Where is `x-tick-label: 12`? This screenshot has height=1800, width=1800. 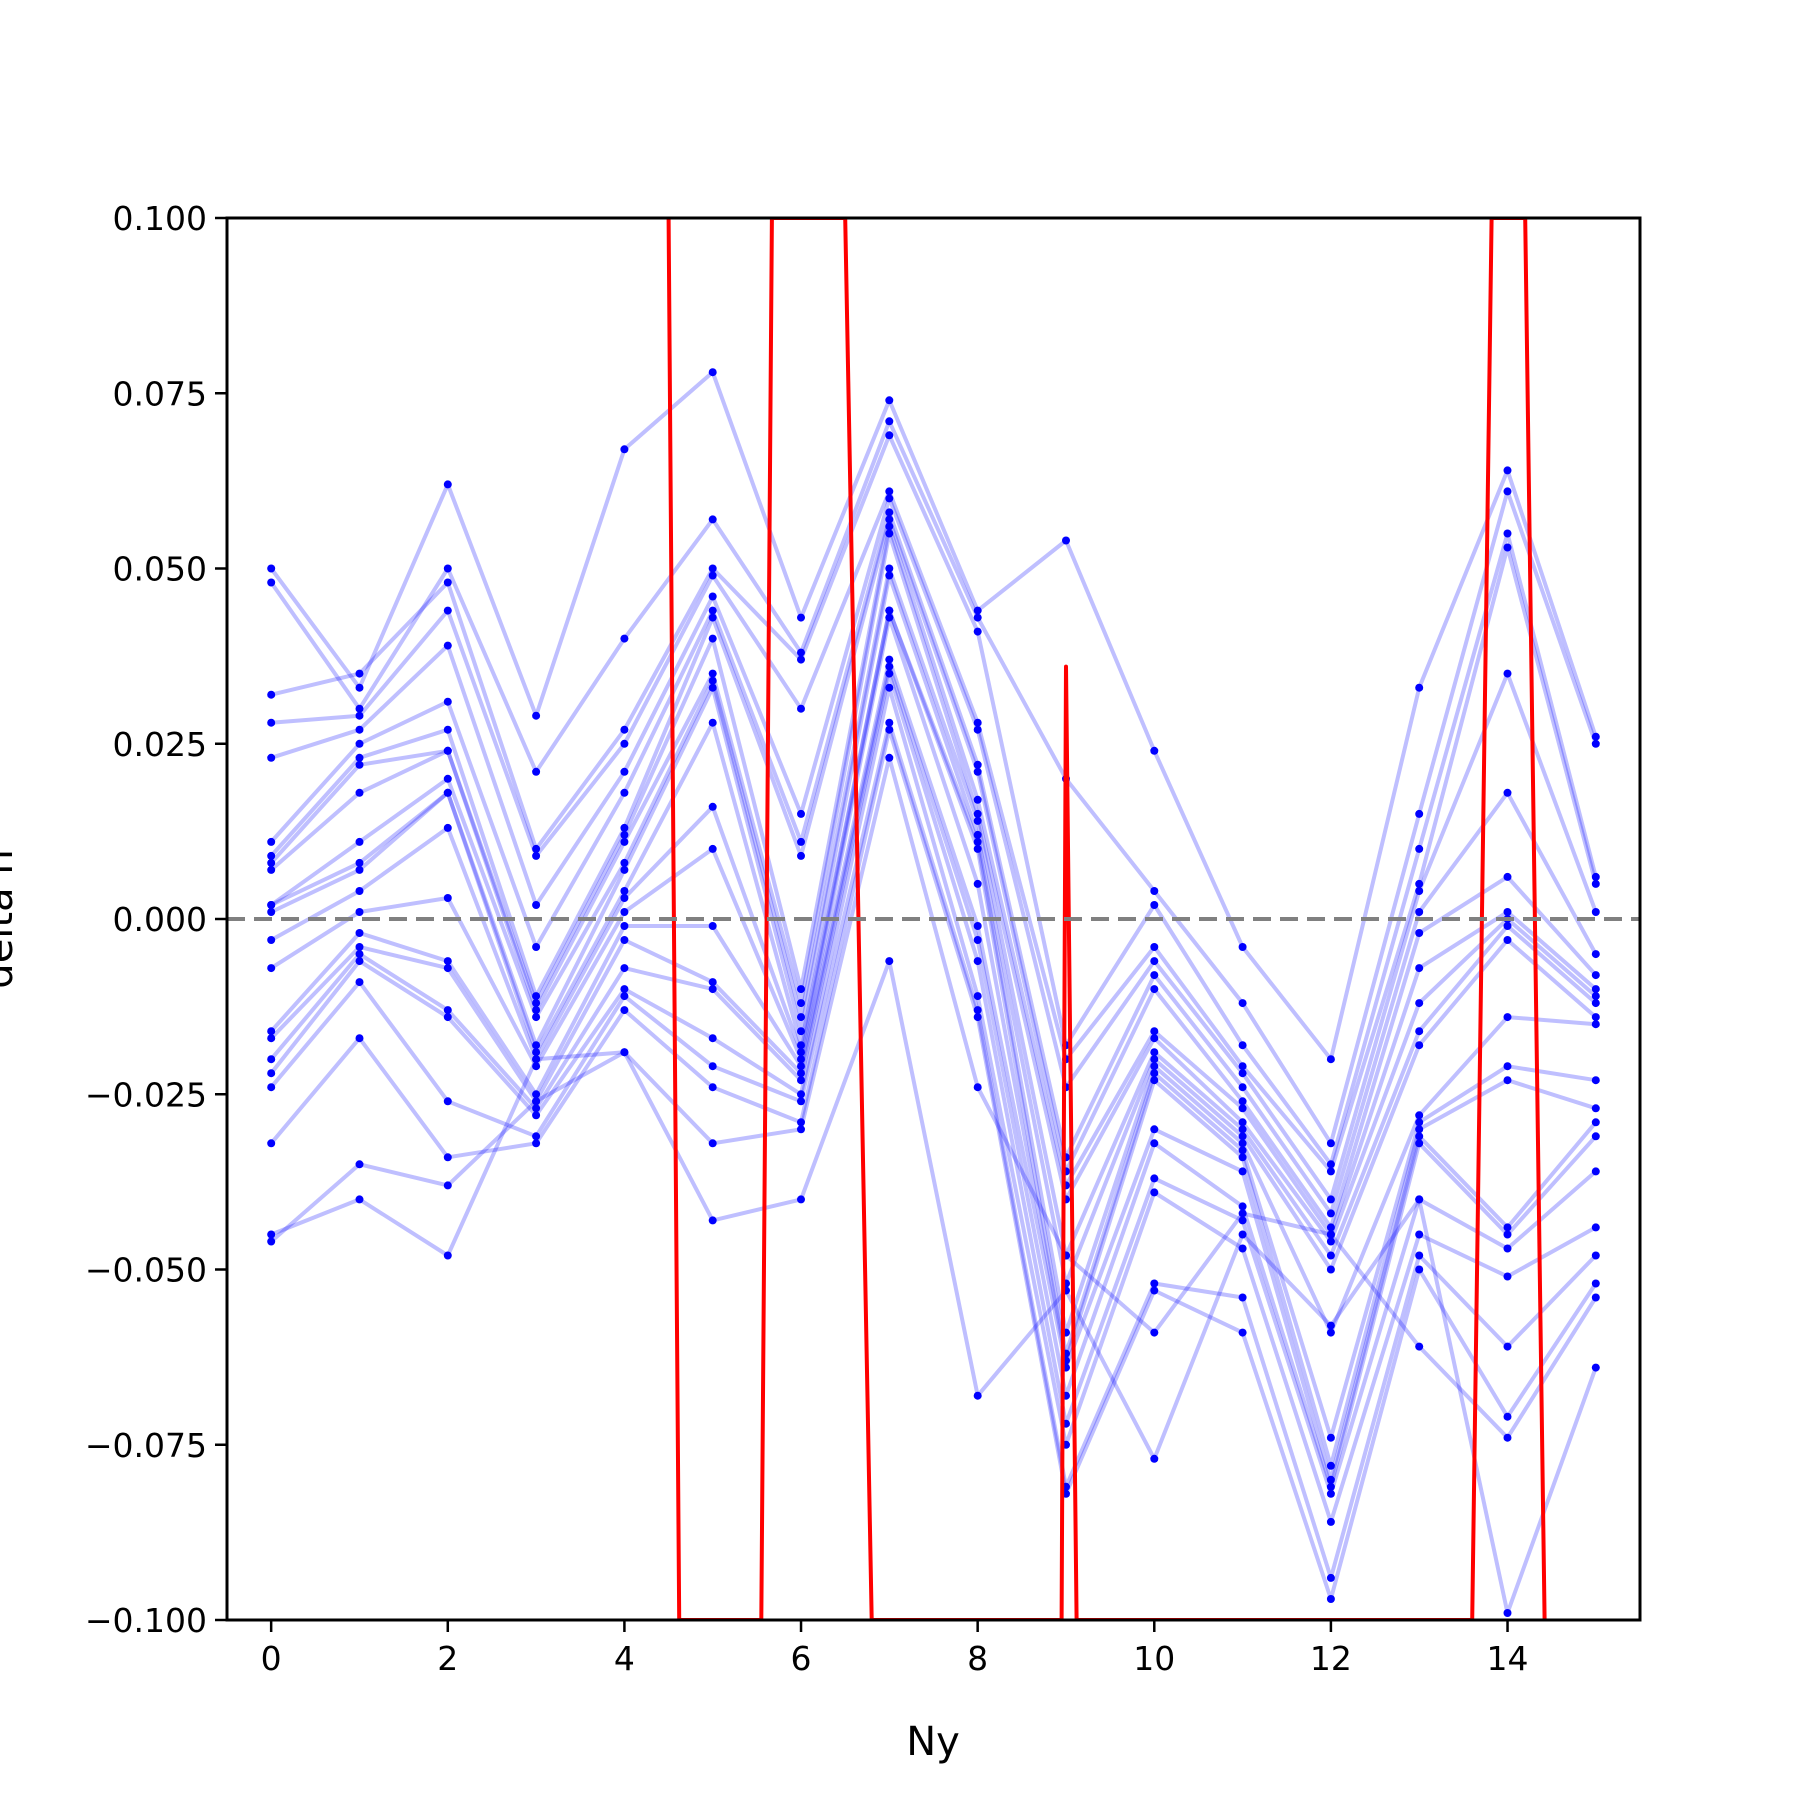
x-tick-label: 12 is located at coordinates (1331, 1658).